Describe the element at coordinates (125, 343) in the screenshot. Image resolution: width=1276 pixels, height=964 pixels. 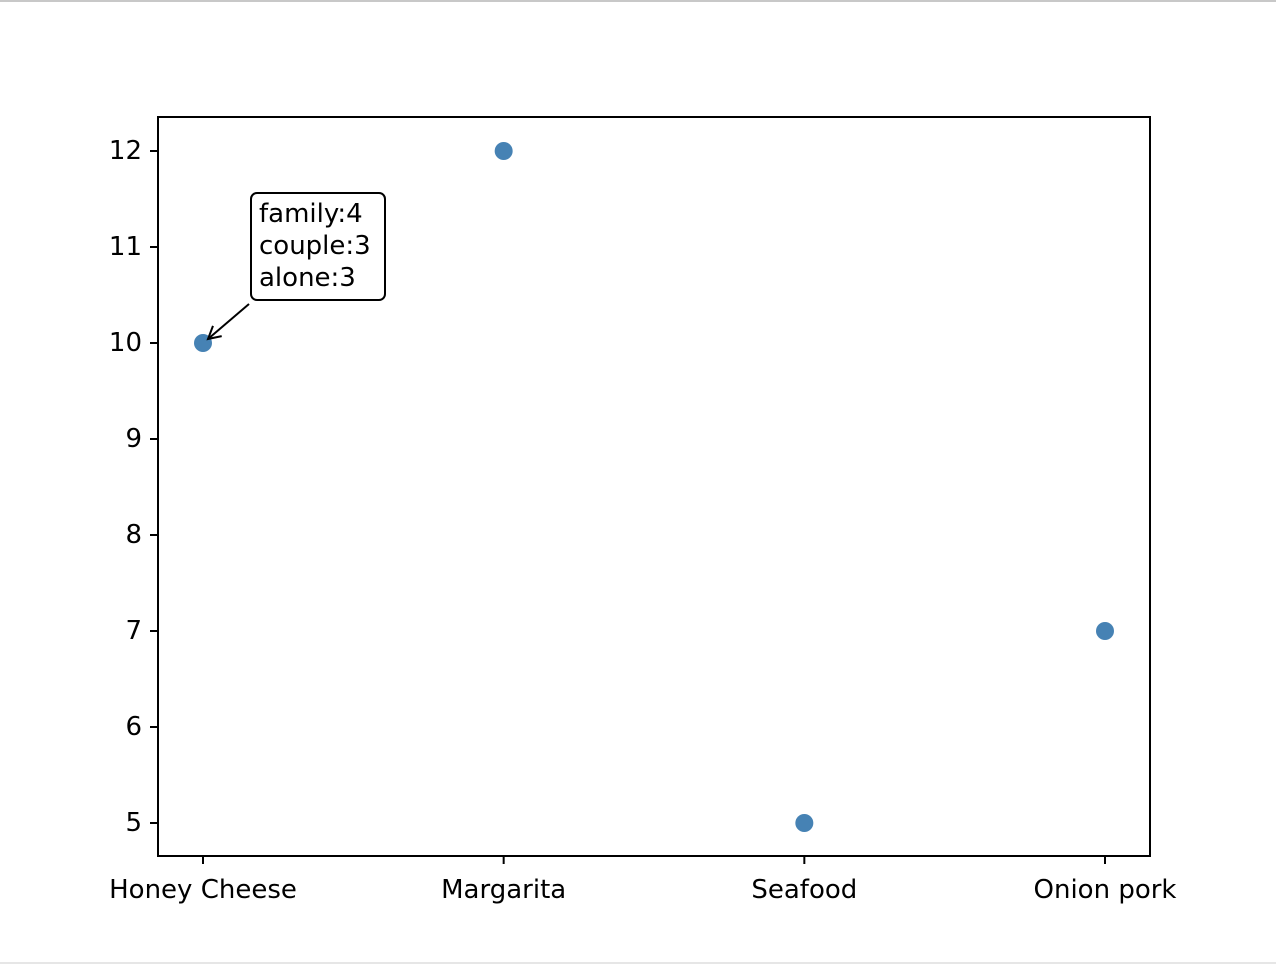
I see `y-tick-label: 10` at that location.